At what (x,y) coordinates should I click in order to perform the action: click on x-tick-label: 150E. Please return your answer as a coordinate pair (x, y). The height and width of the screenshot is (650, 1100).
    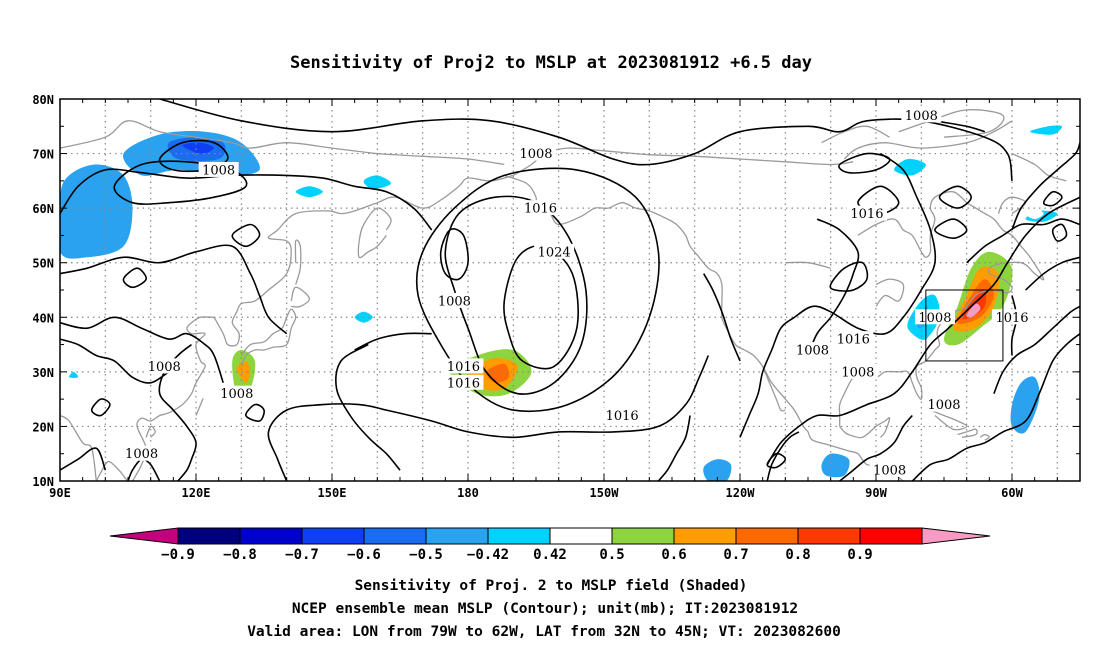
    Looking at the image, I should click on (332, 493).